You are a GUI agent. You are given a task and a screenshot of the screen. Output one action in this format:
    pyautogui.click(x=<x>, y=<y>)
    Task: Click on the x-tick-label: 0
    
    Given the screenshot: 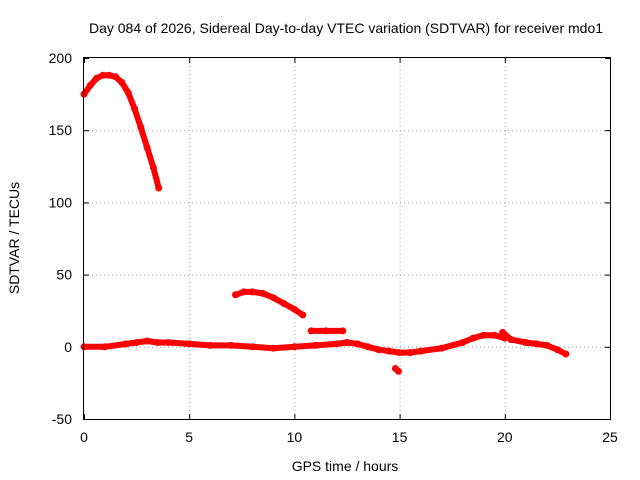 What is the action you would take?
    pyautogui.click(x=84, y=437)
    